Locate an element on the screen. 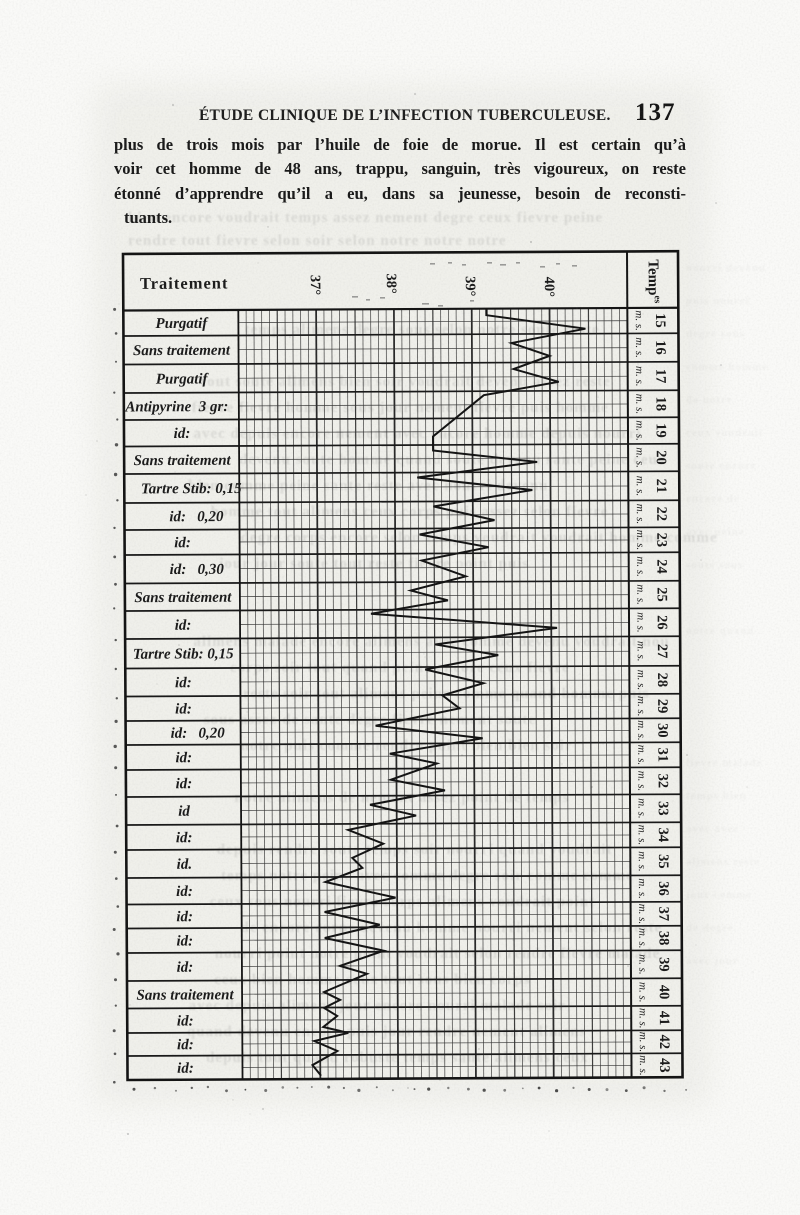 This screenshot has height=1215, width=800. svg-text: 21 is located at coordinates (661, 486).